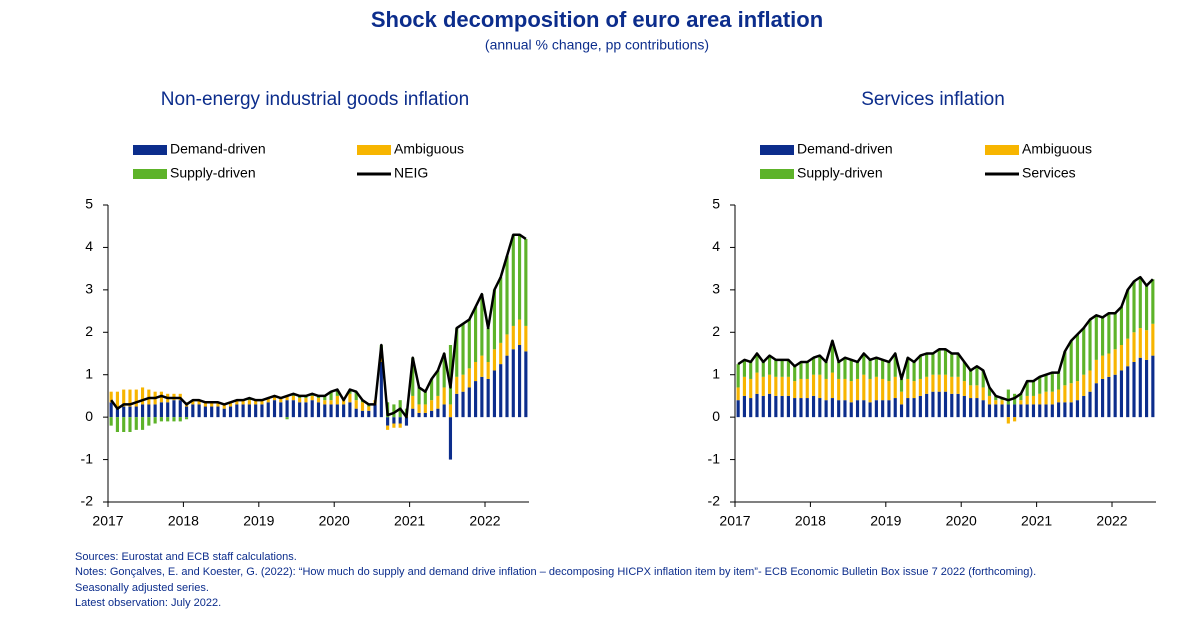 Image resolution: width=1200 pixels, height=620 pixels. What do you see at coordinates (1036, 521) in the screenshot?
I see `x-tick-label: 2021` at bounding box center [1036, 521].